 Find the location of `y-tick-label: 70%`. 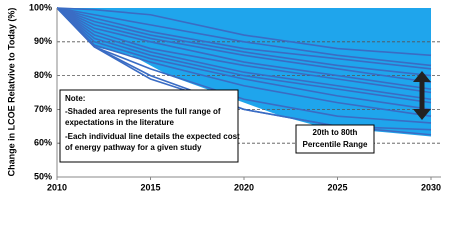

y-tick-label: 70% is located at coordinates (43, 109).